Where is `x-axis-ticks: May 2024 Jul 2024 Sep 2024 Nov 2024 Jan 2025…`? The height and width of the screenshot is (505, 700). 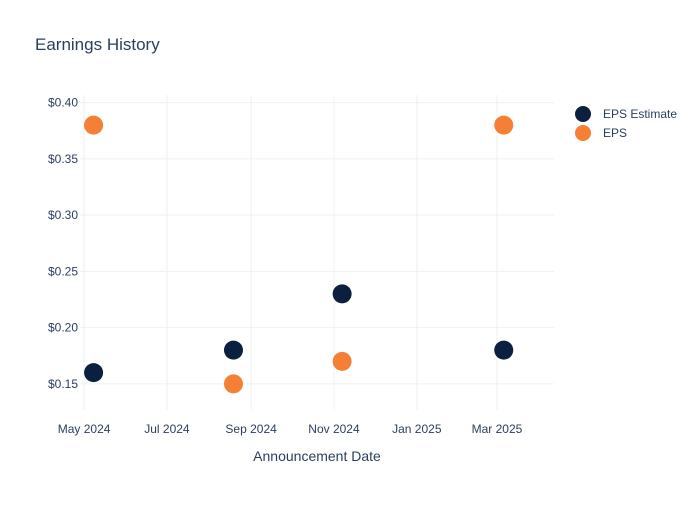
x-axis-ticks: May 2024 Jul 2024 Sep 2024 Nov 2024 Jan 2025… is located at coordinates (290, 429).